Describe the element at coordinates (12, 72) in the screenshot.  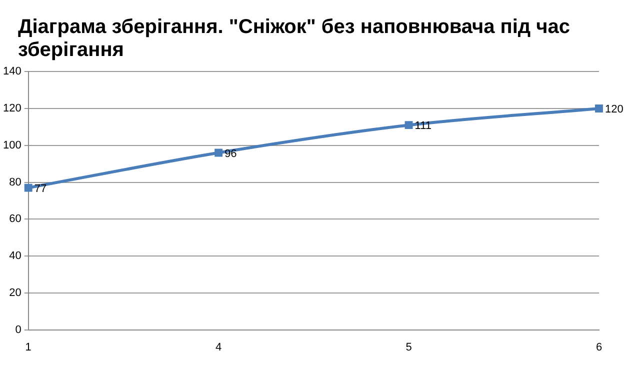
I see `y-tick-label: 140` at that location.